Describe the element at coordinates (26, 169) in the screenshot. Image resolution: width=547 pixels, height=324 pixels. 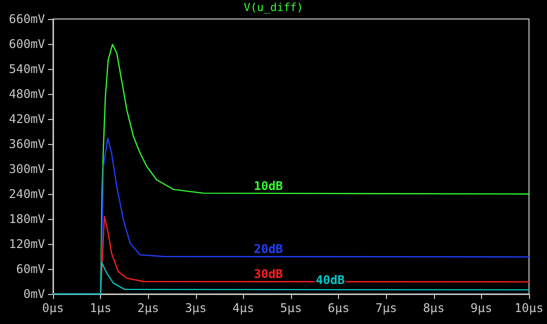
I see `y-tick-label: 300mV` at that location.